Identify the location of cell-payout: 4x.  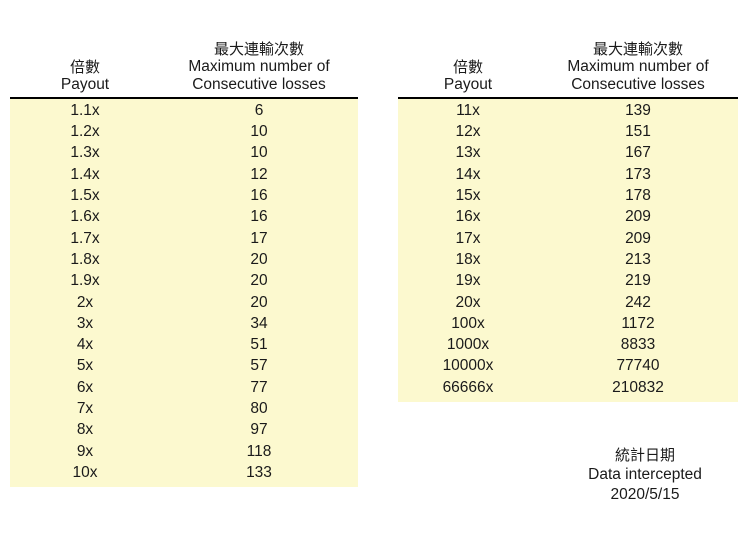
(85, 345).